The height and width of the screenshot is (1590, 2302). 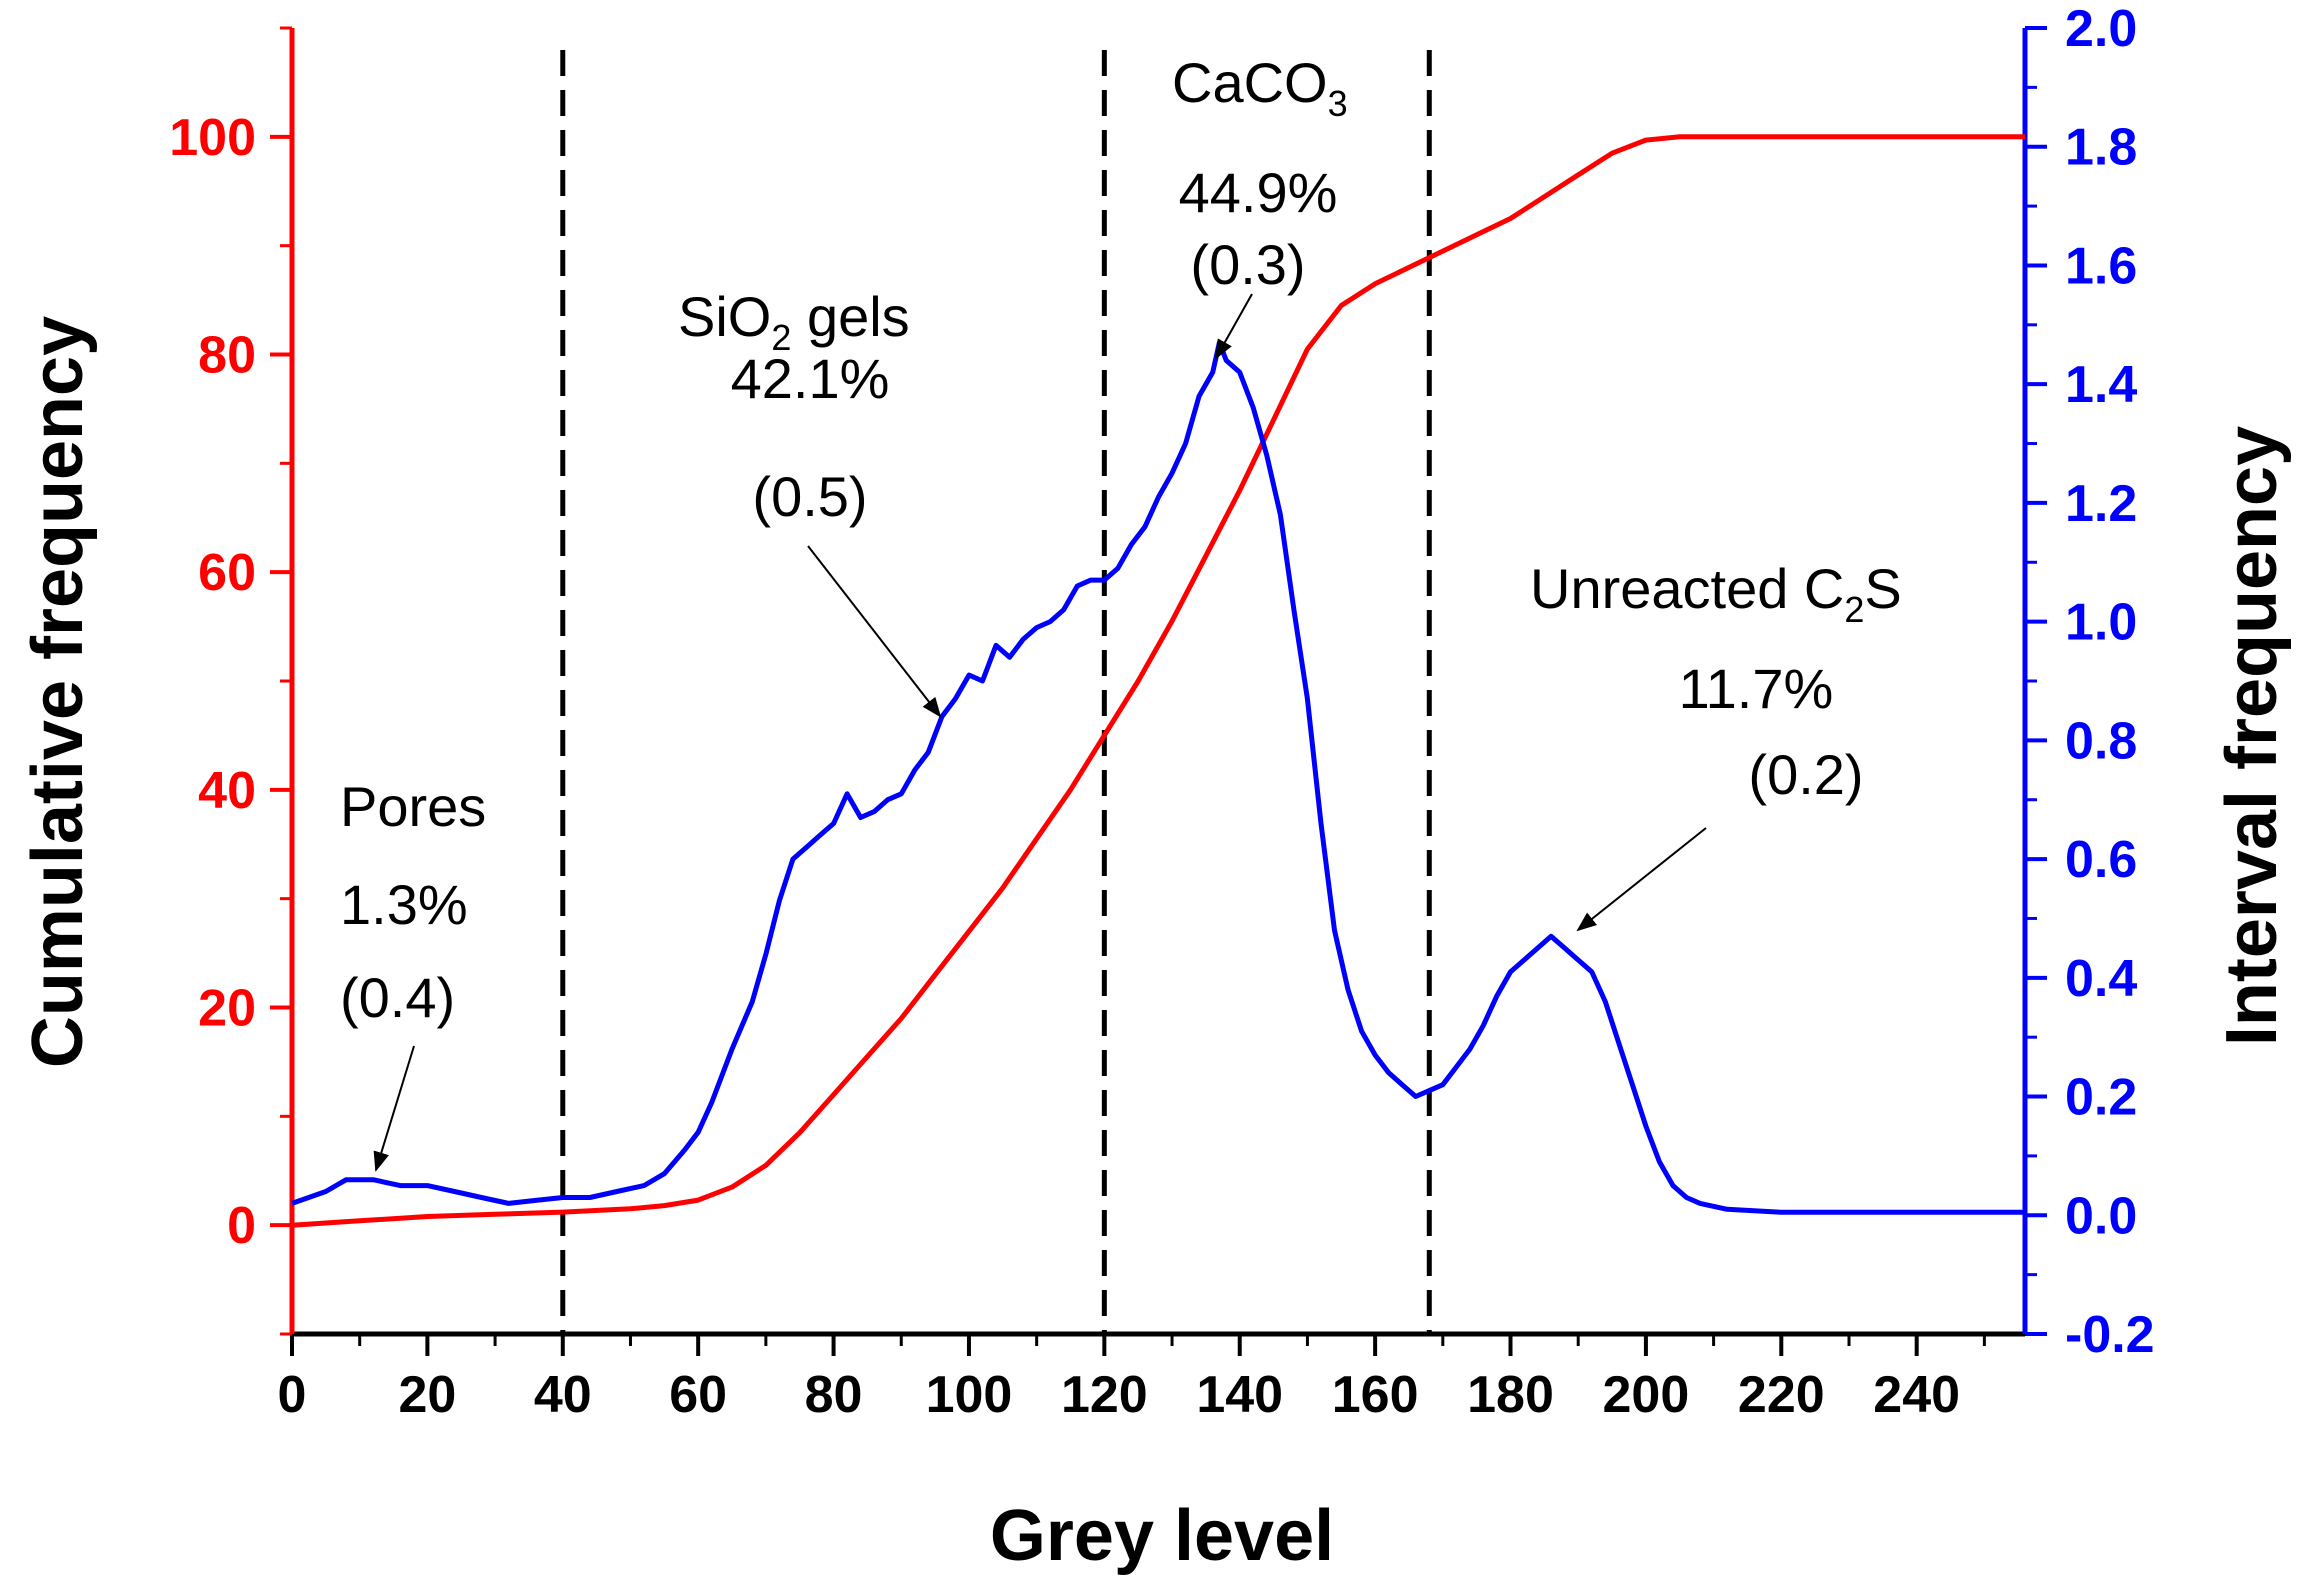 I want to click on right-tick-label: 0.0, so click(x=2101, y=1216).